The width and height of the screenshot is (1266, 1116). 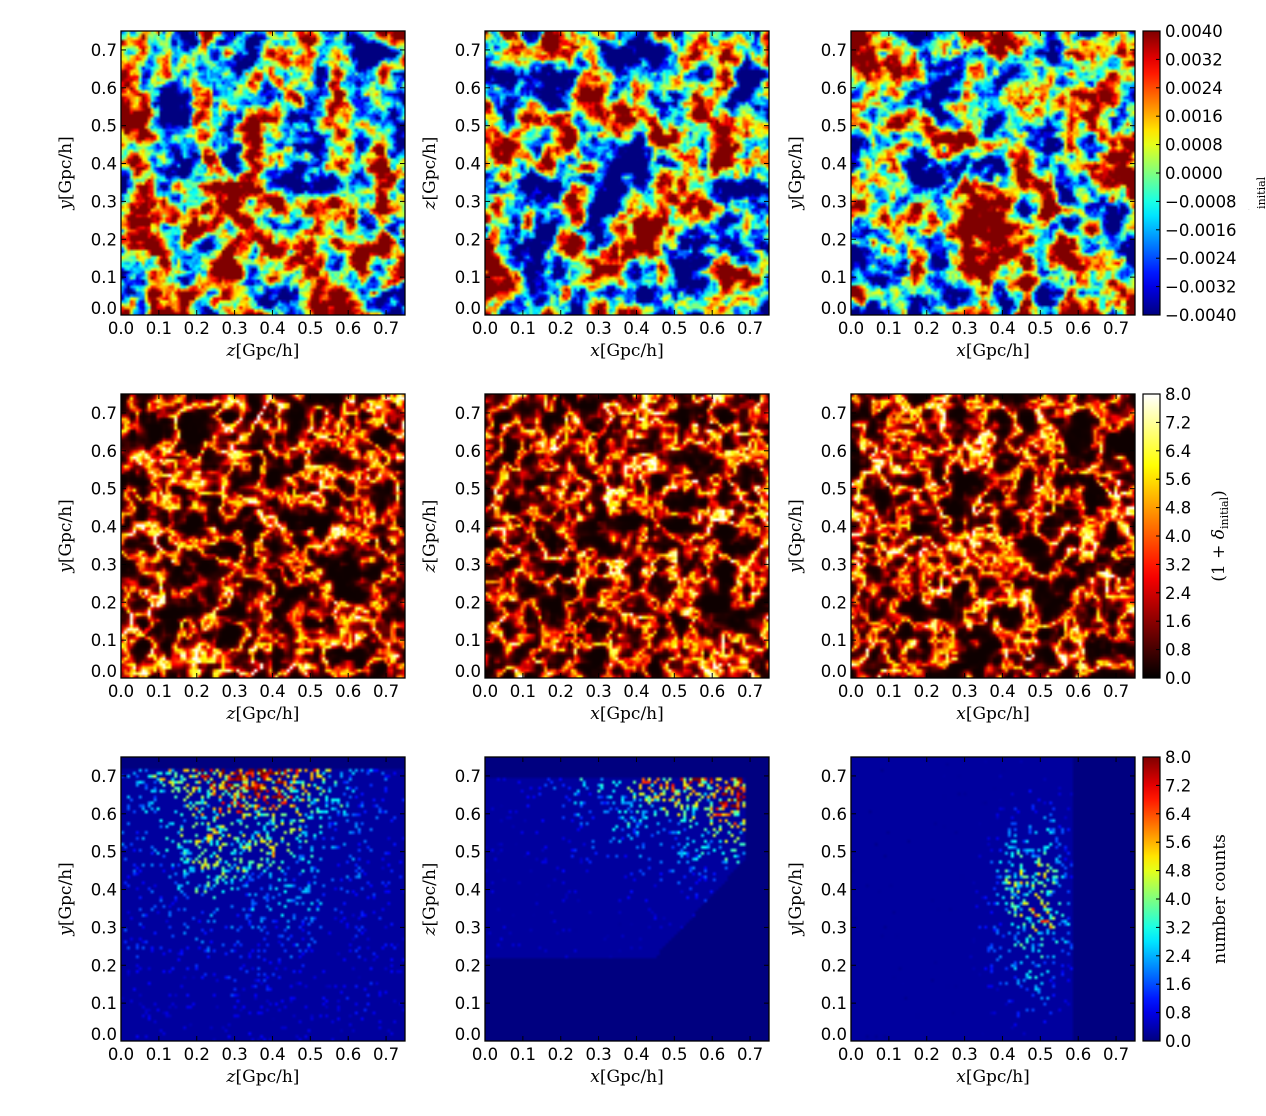 What do you see at coordinates (104, 126) in the screenshot?
I see `y-tick-label: 0.5` at bounding box center [104, 126].